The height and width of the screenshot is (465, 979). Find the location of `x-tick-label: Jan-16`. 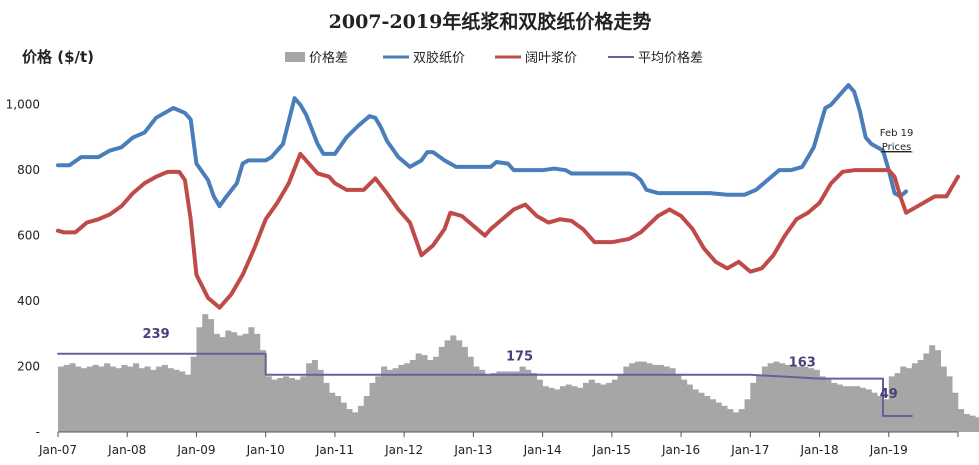

x-tick-label: Jan-16 is located at coordinates (680, 450).